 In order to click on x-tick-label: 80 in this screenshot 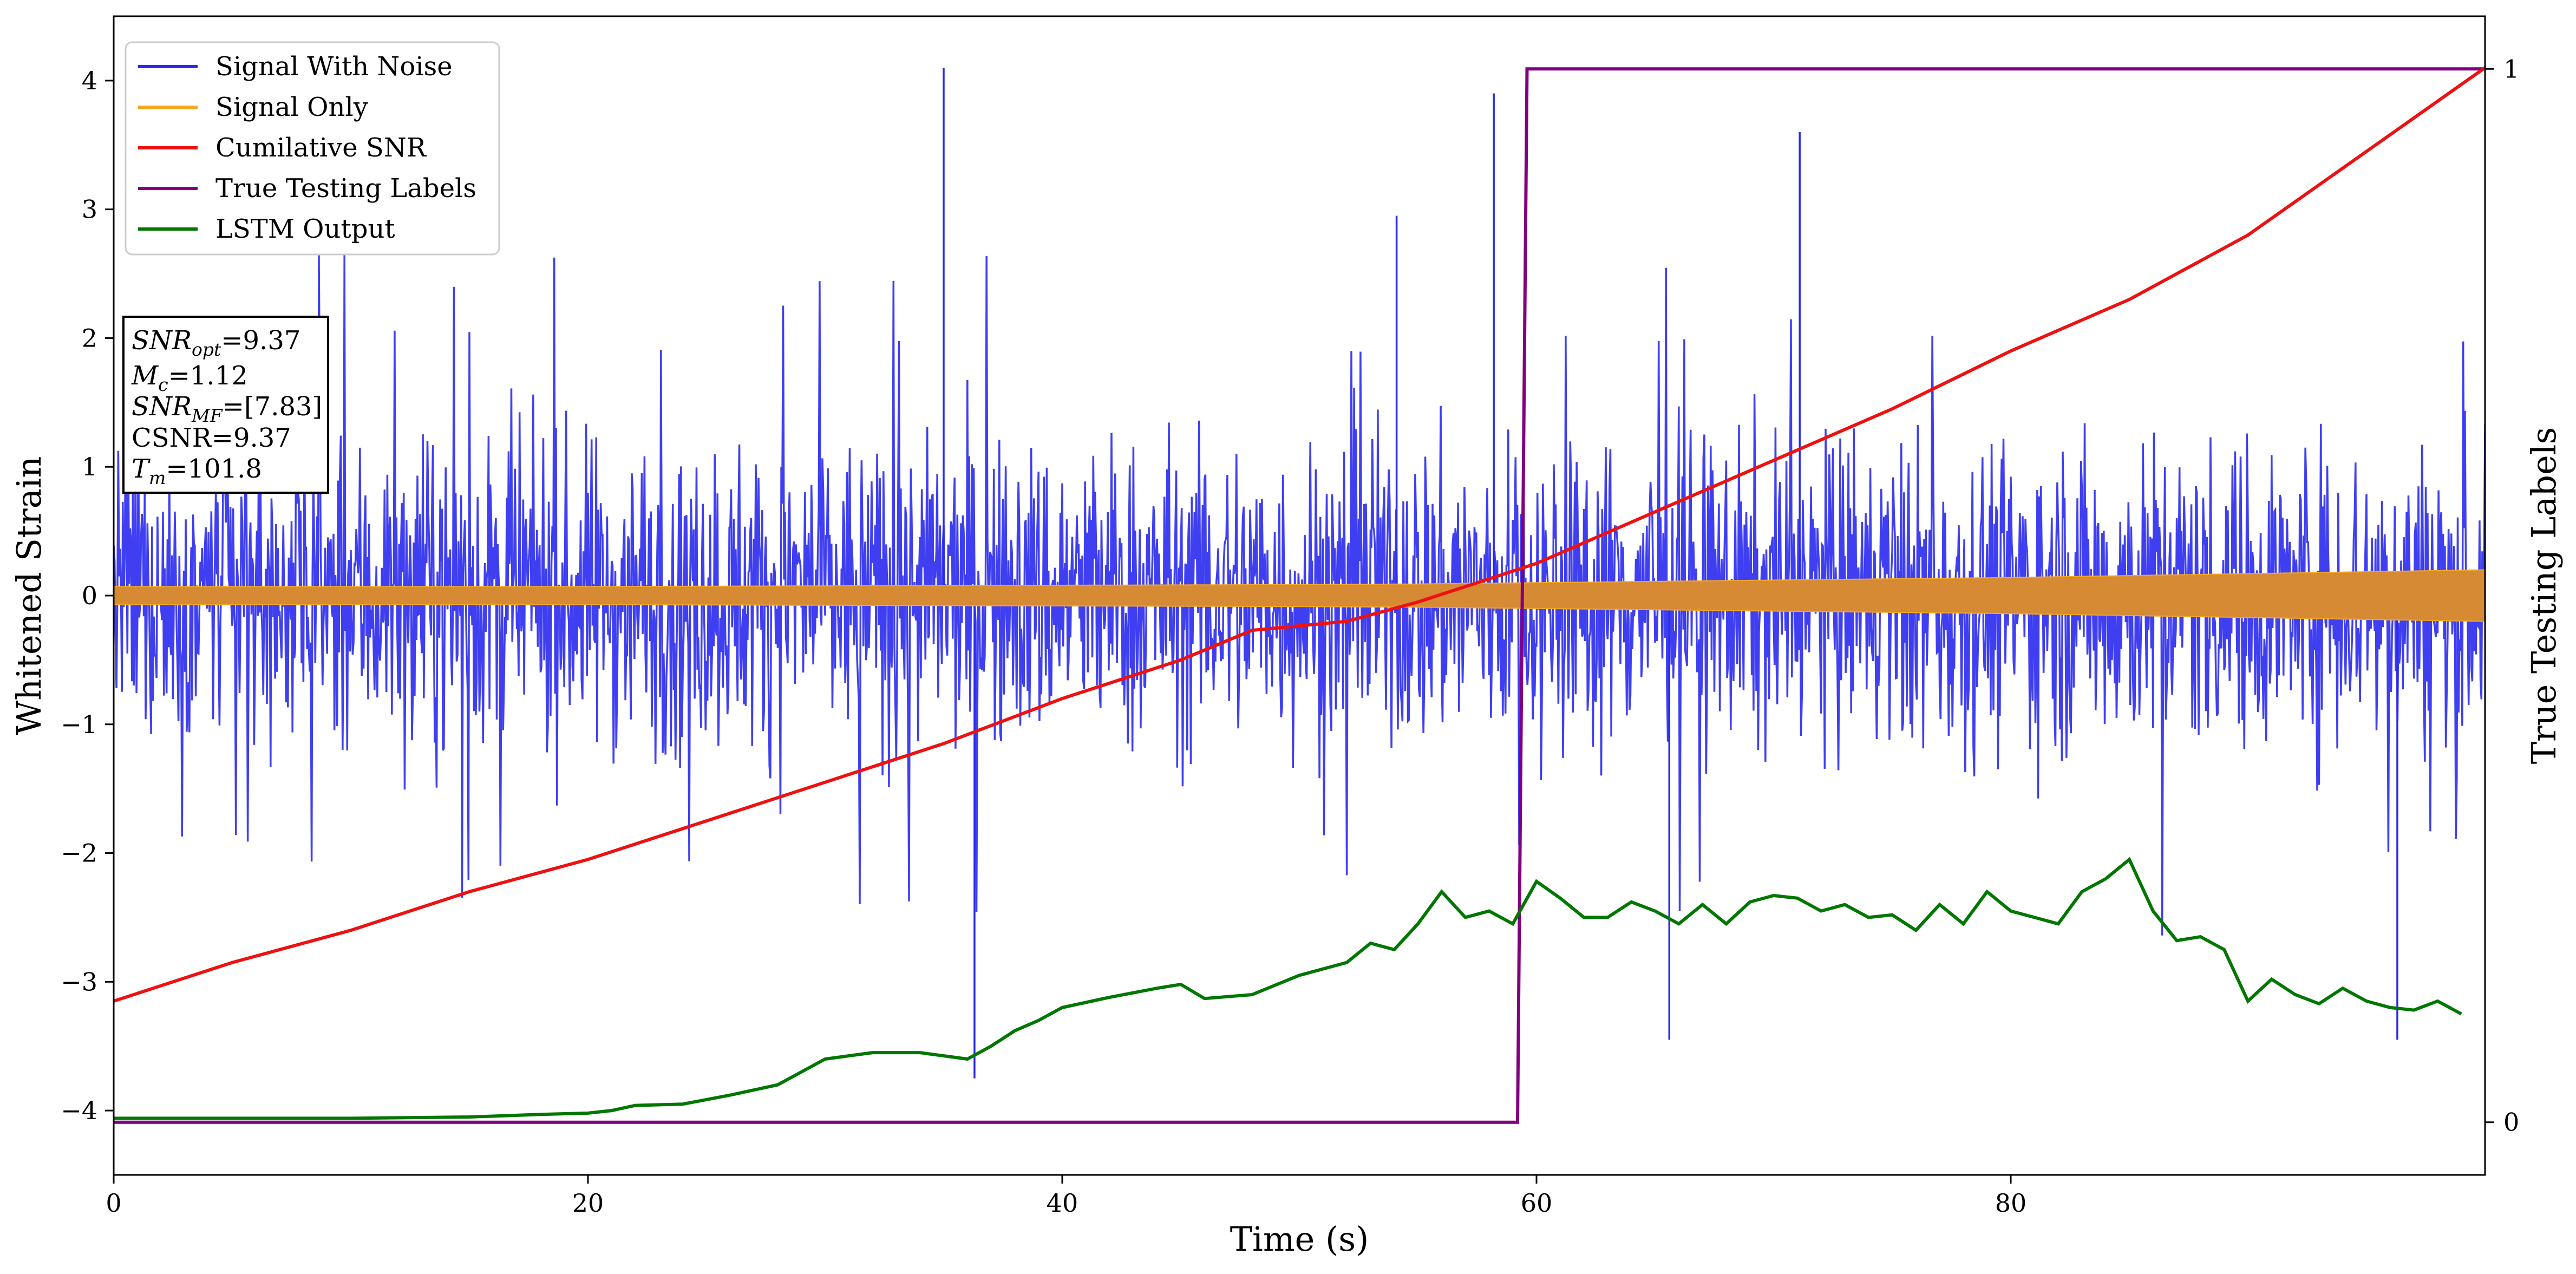, I will do `click(2011, 1203)`.